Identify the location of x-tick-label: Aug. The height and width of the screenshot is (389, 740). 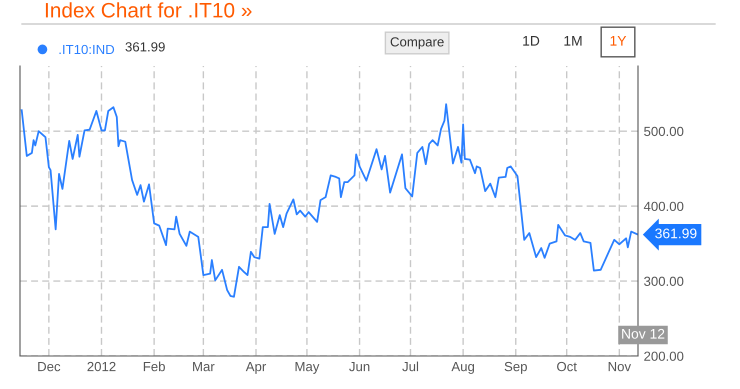
(462, 368).